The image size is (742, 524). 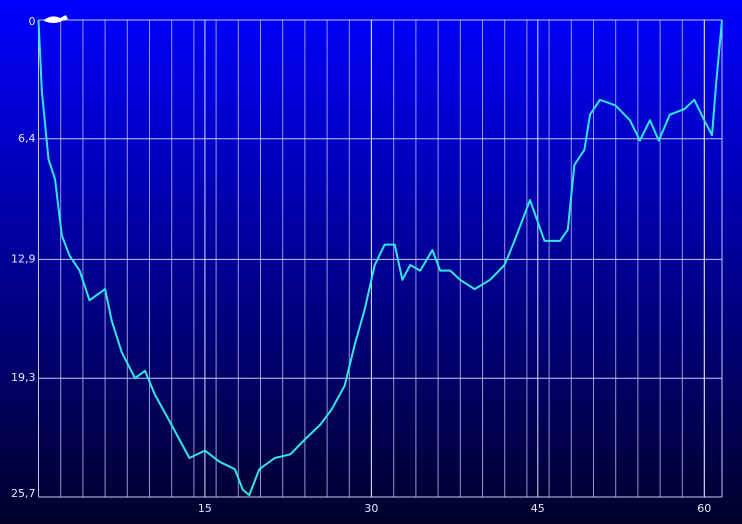 I want to click on x-tick-label: 45, so click(x=538, y=508).